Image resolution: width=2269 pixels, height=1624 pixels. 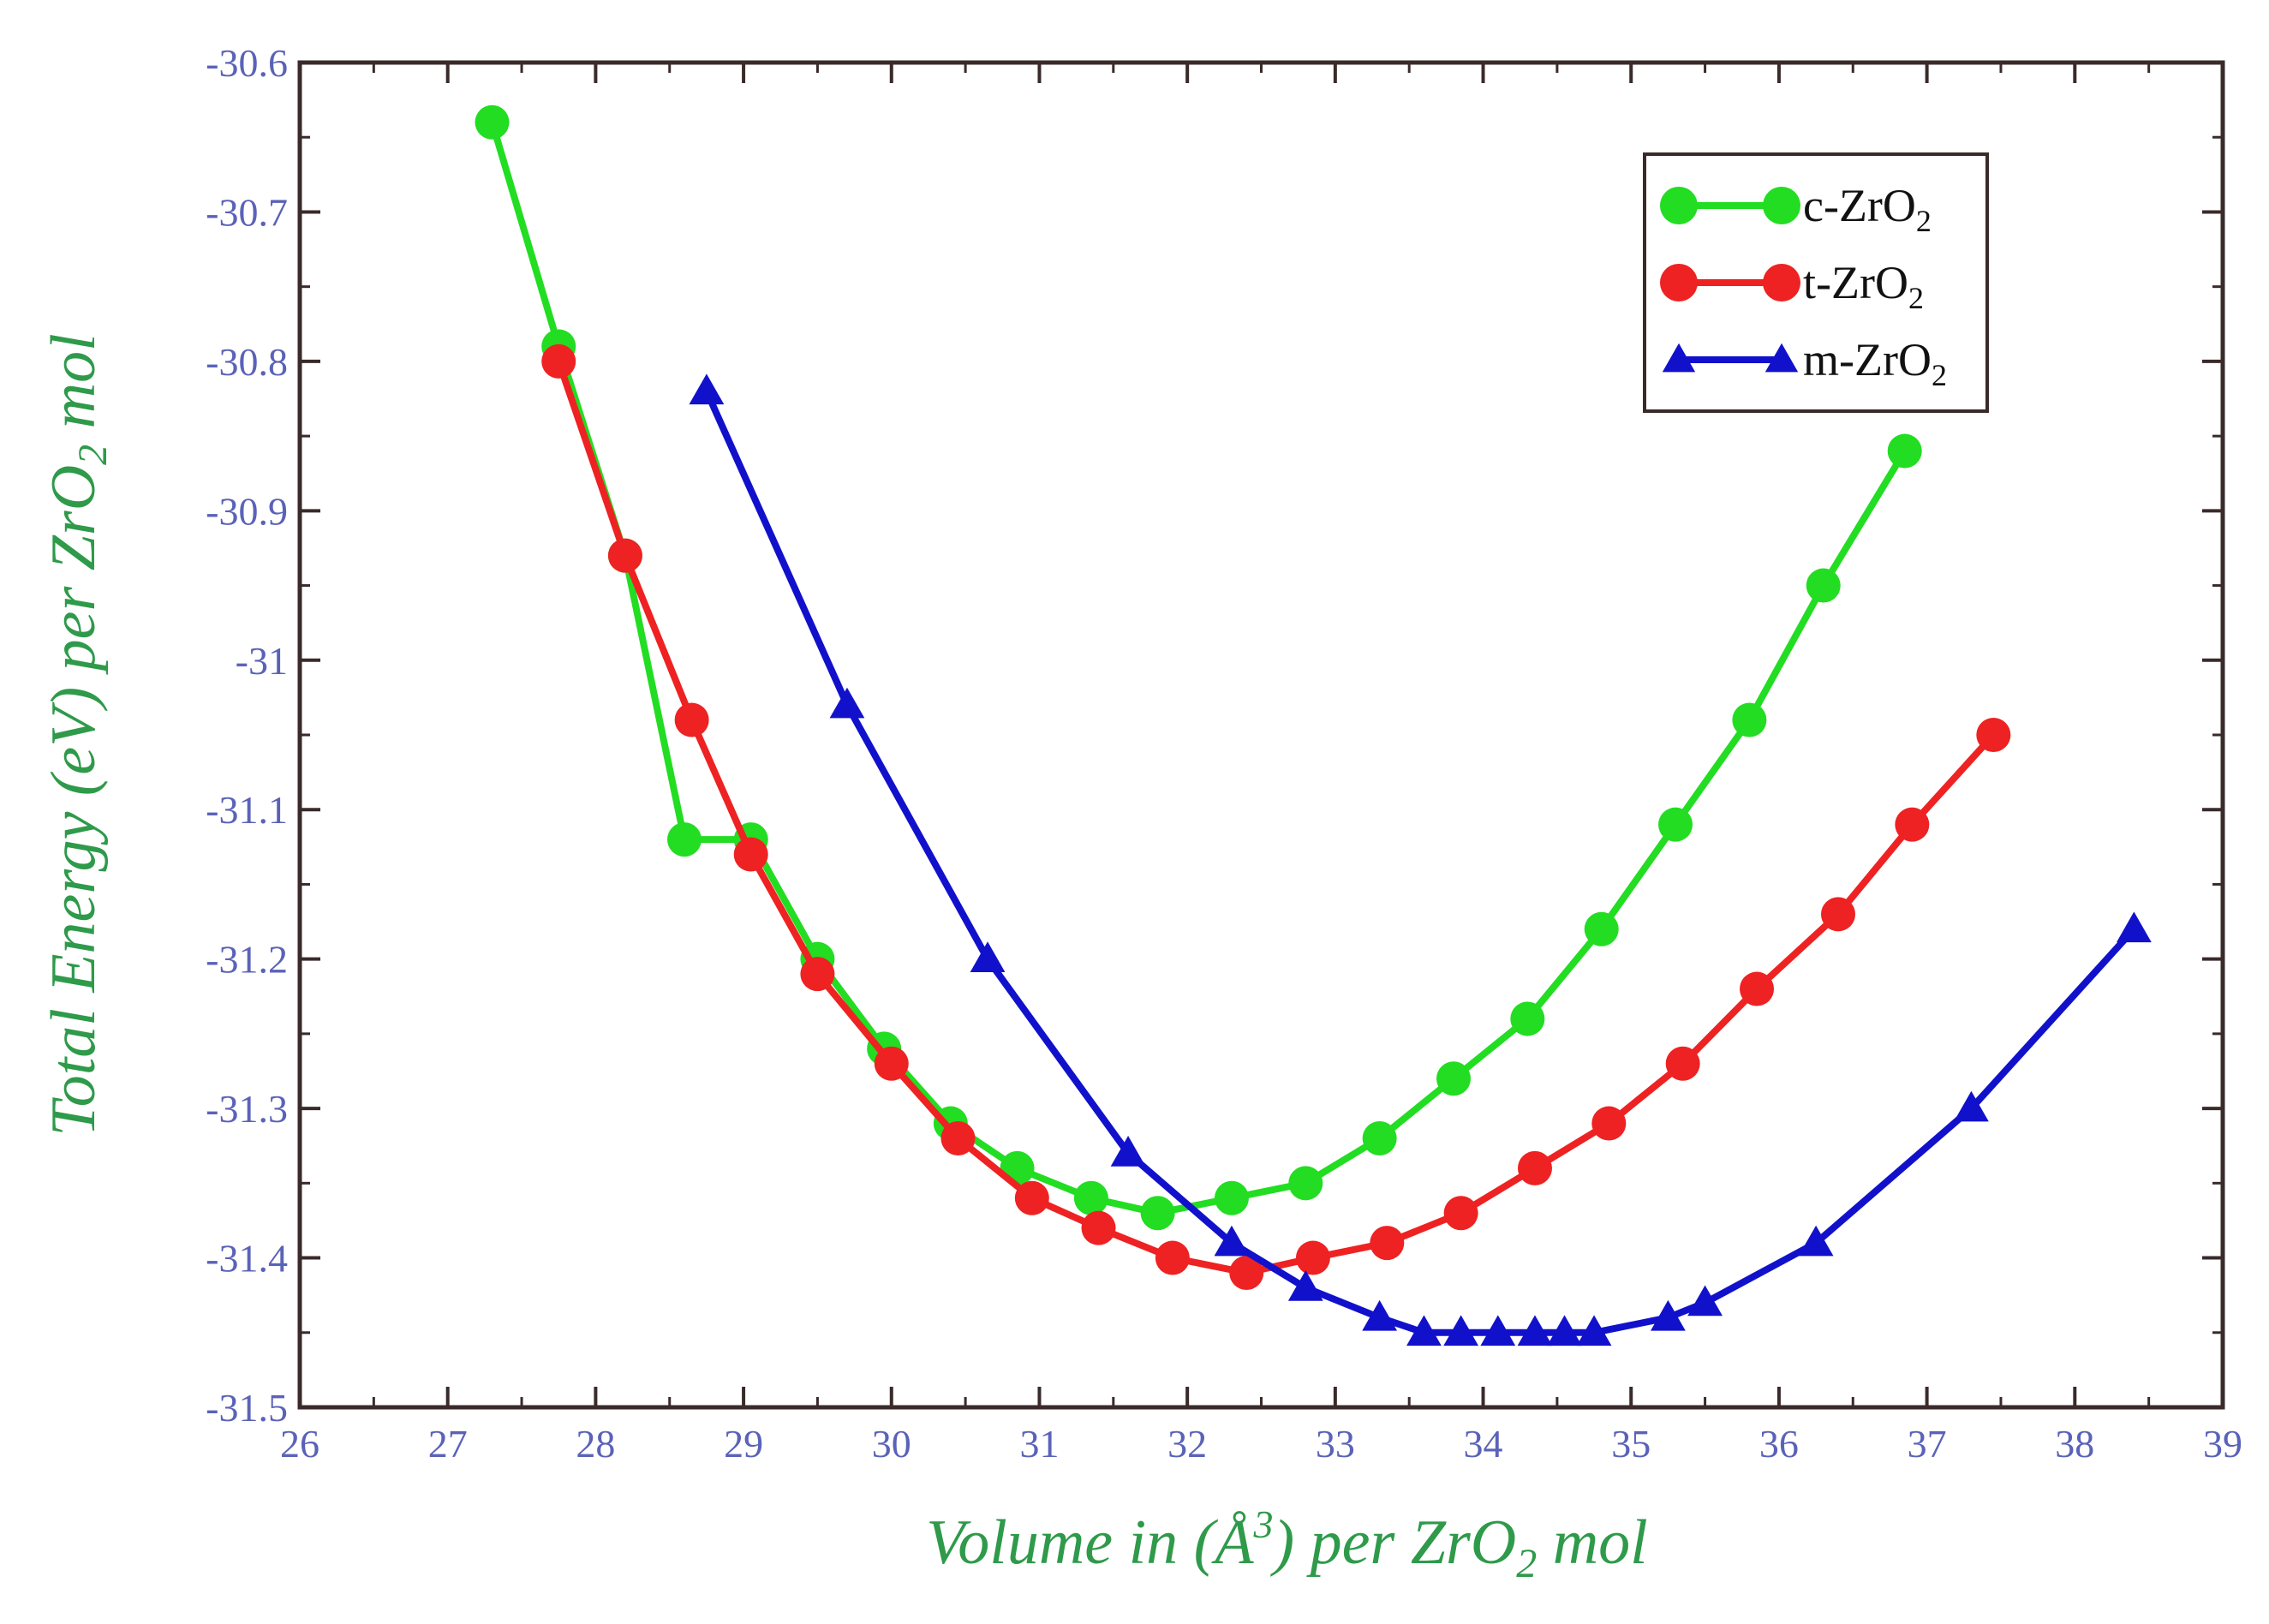 I want to click on x-tick-label: 39, so click(x=2222, y=1444).